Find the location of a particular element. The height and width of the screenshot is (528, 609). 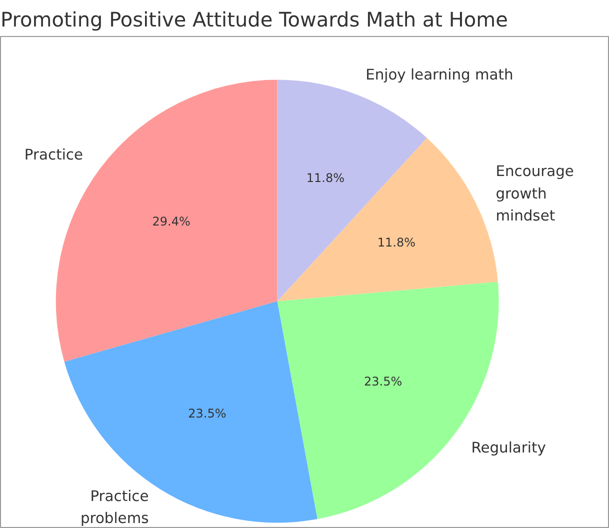

slice-label: Enjoy learning math is located at coordinates (440, 75).